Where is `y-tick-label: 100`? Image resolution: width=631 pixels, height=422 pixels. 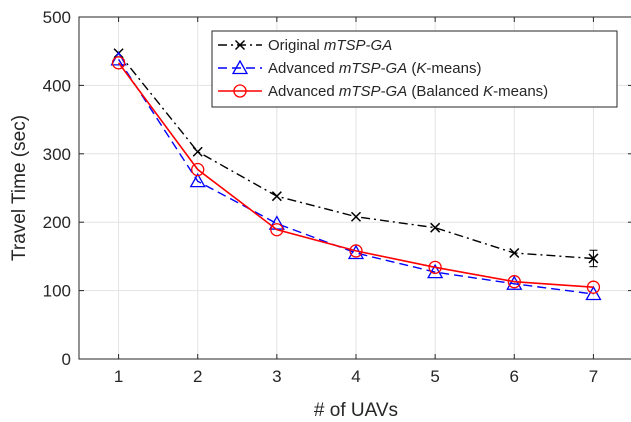 y-tick-label: 100 is located at coordinates (57, 291).